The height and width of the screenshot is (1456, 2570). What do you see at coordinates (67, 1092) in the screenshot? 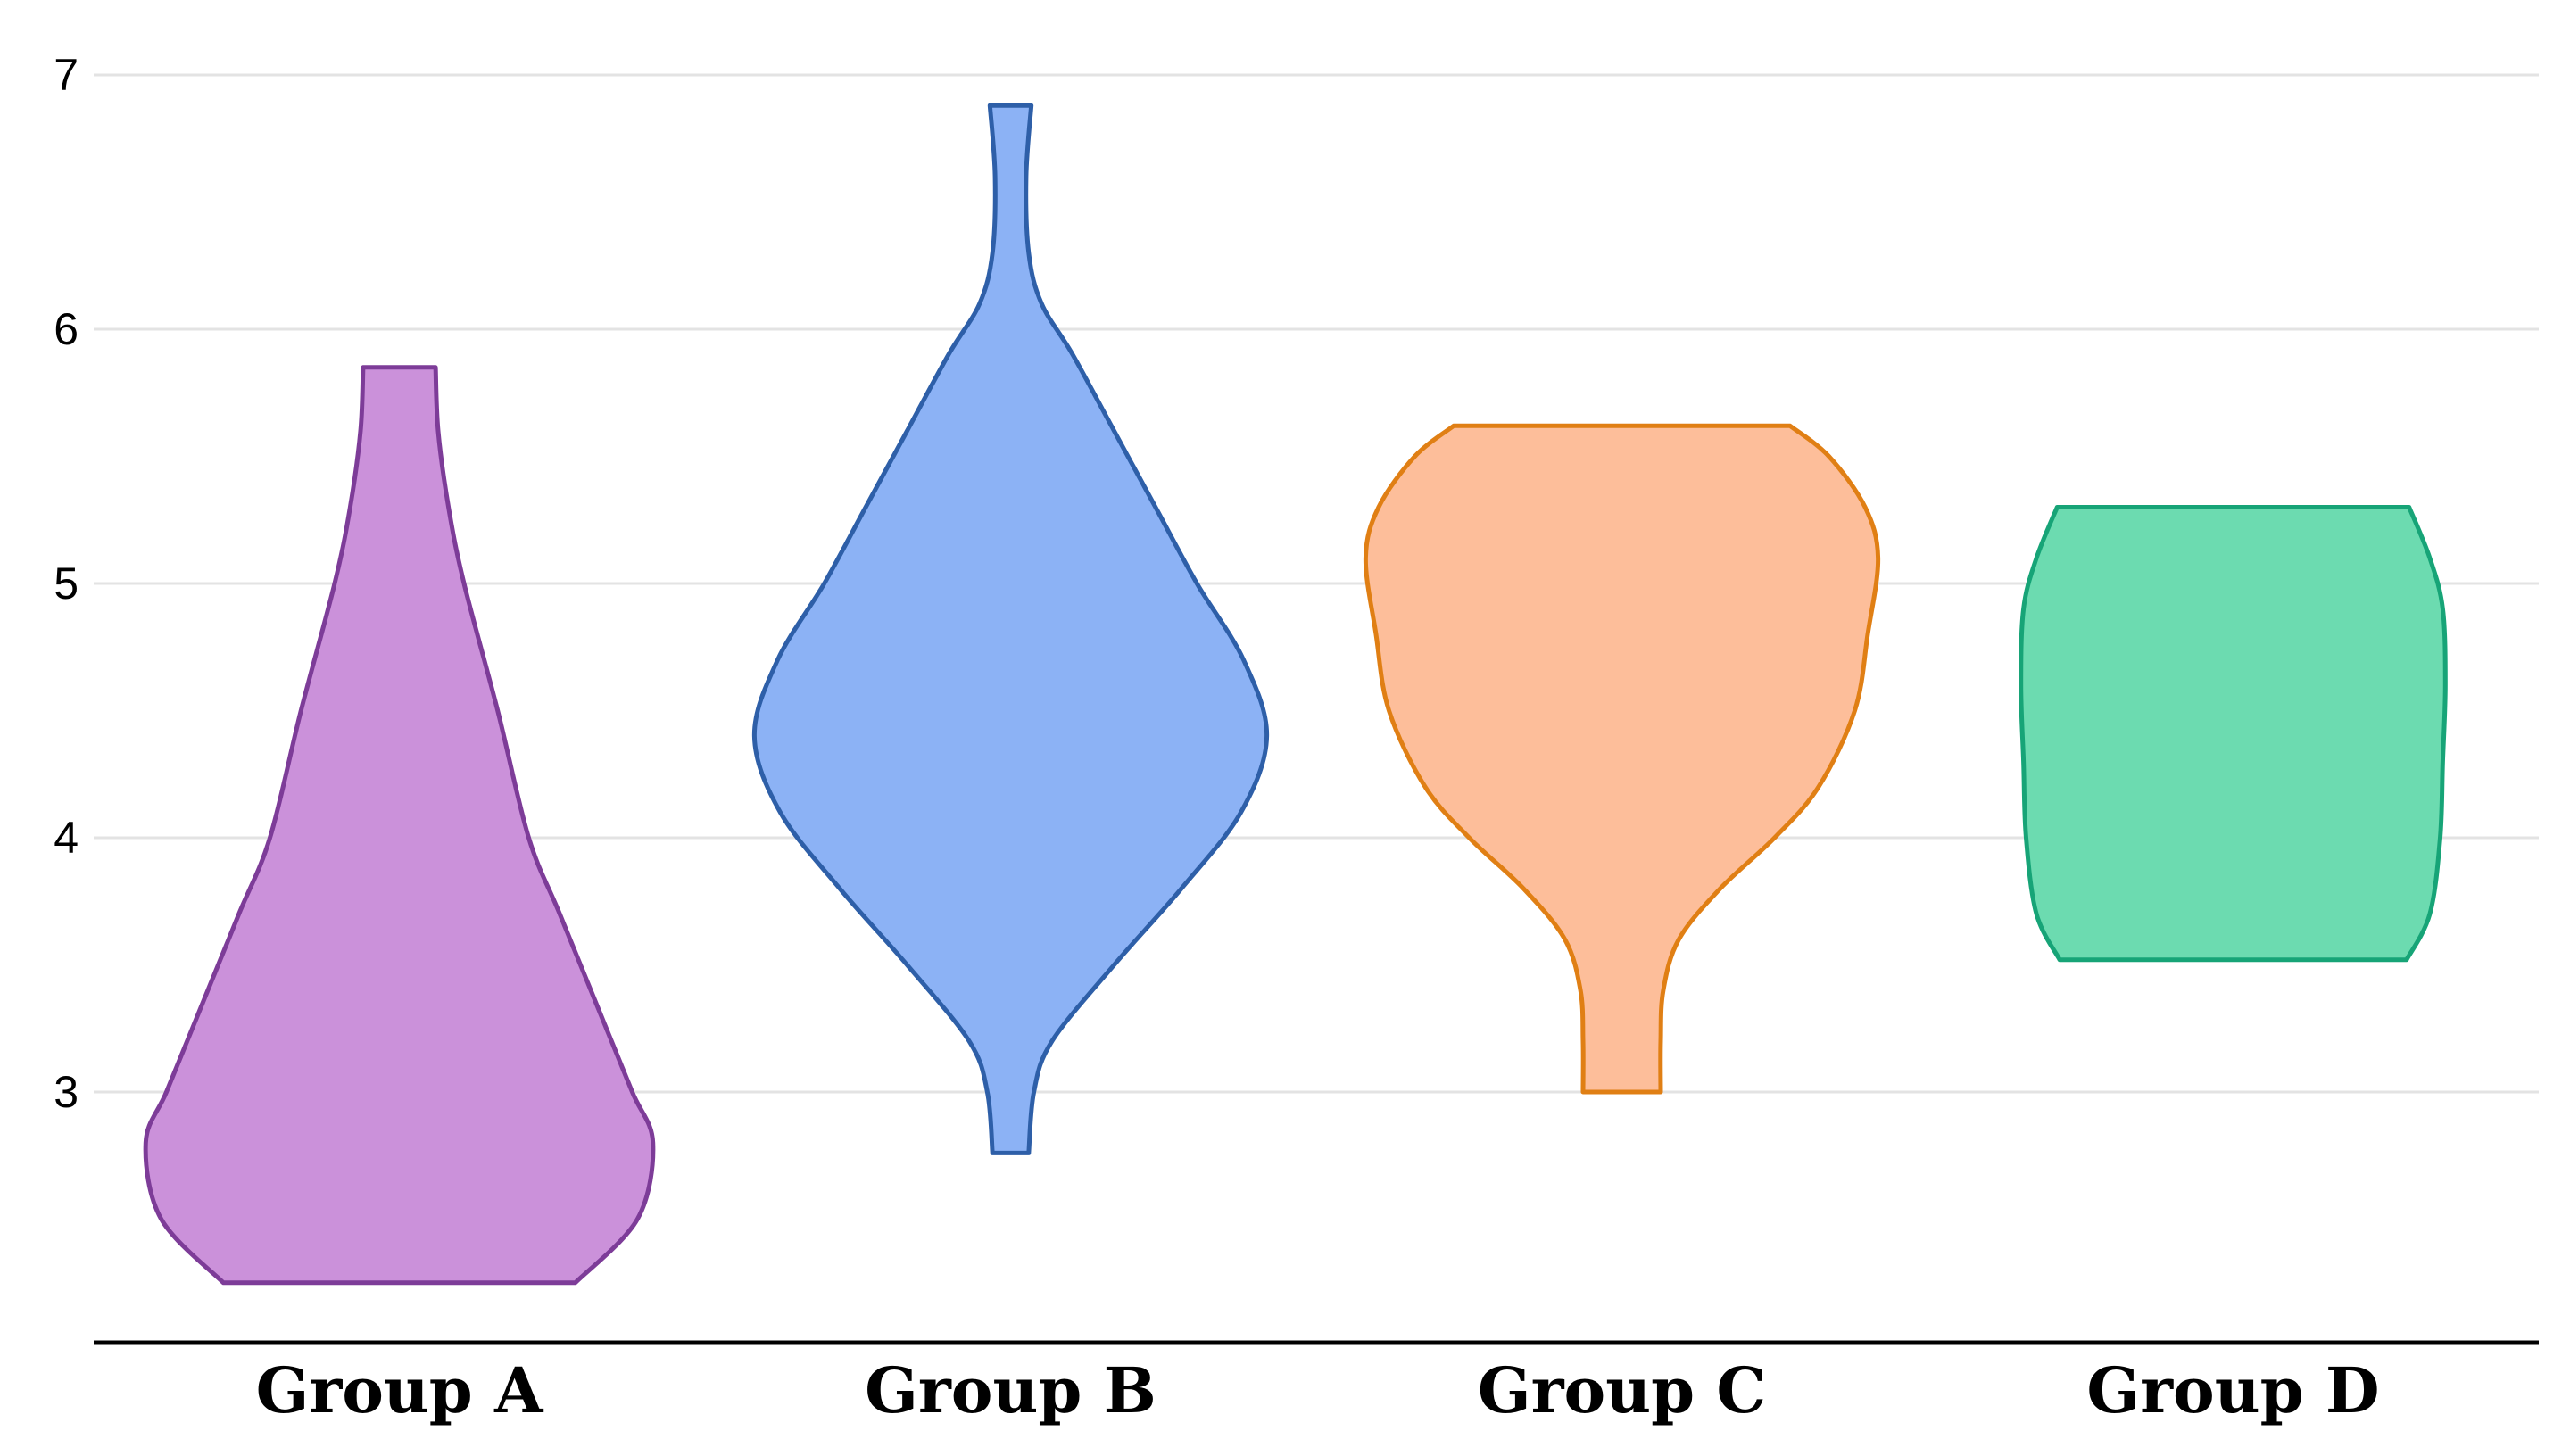
I see `y-tick-label: 3` at bounding box center [67, 1092].